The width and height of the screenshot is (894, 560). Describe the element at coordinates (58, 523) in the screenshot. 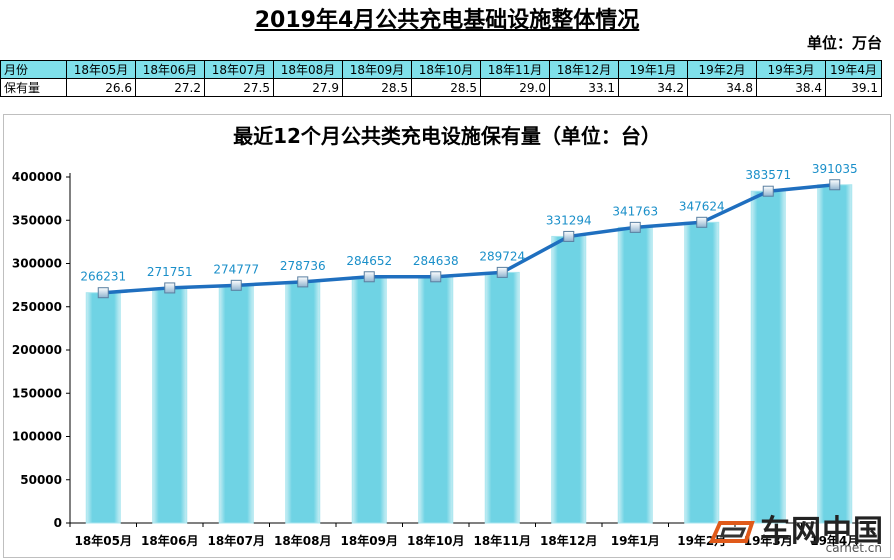

I see `y-tick-label: 0` at that location.